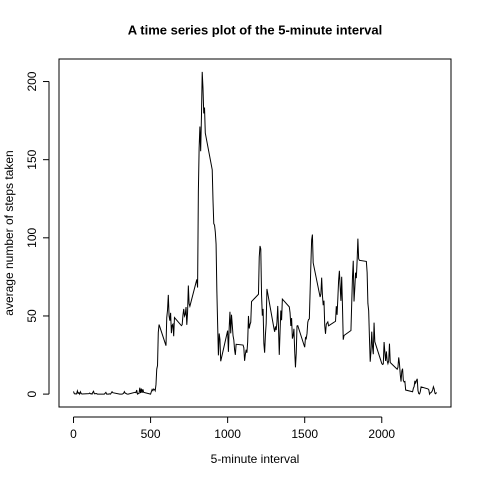 This screenshot has height=480, width=480. Describe the element at coordinates (73, 434) in the screenshot. I see `x-tick-label: 0` at that location.